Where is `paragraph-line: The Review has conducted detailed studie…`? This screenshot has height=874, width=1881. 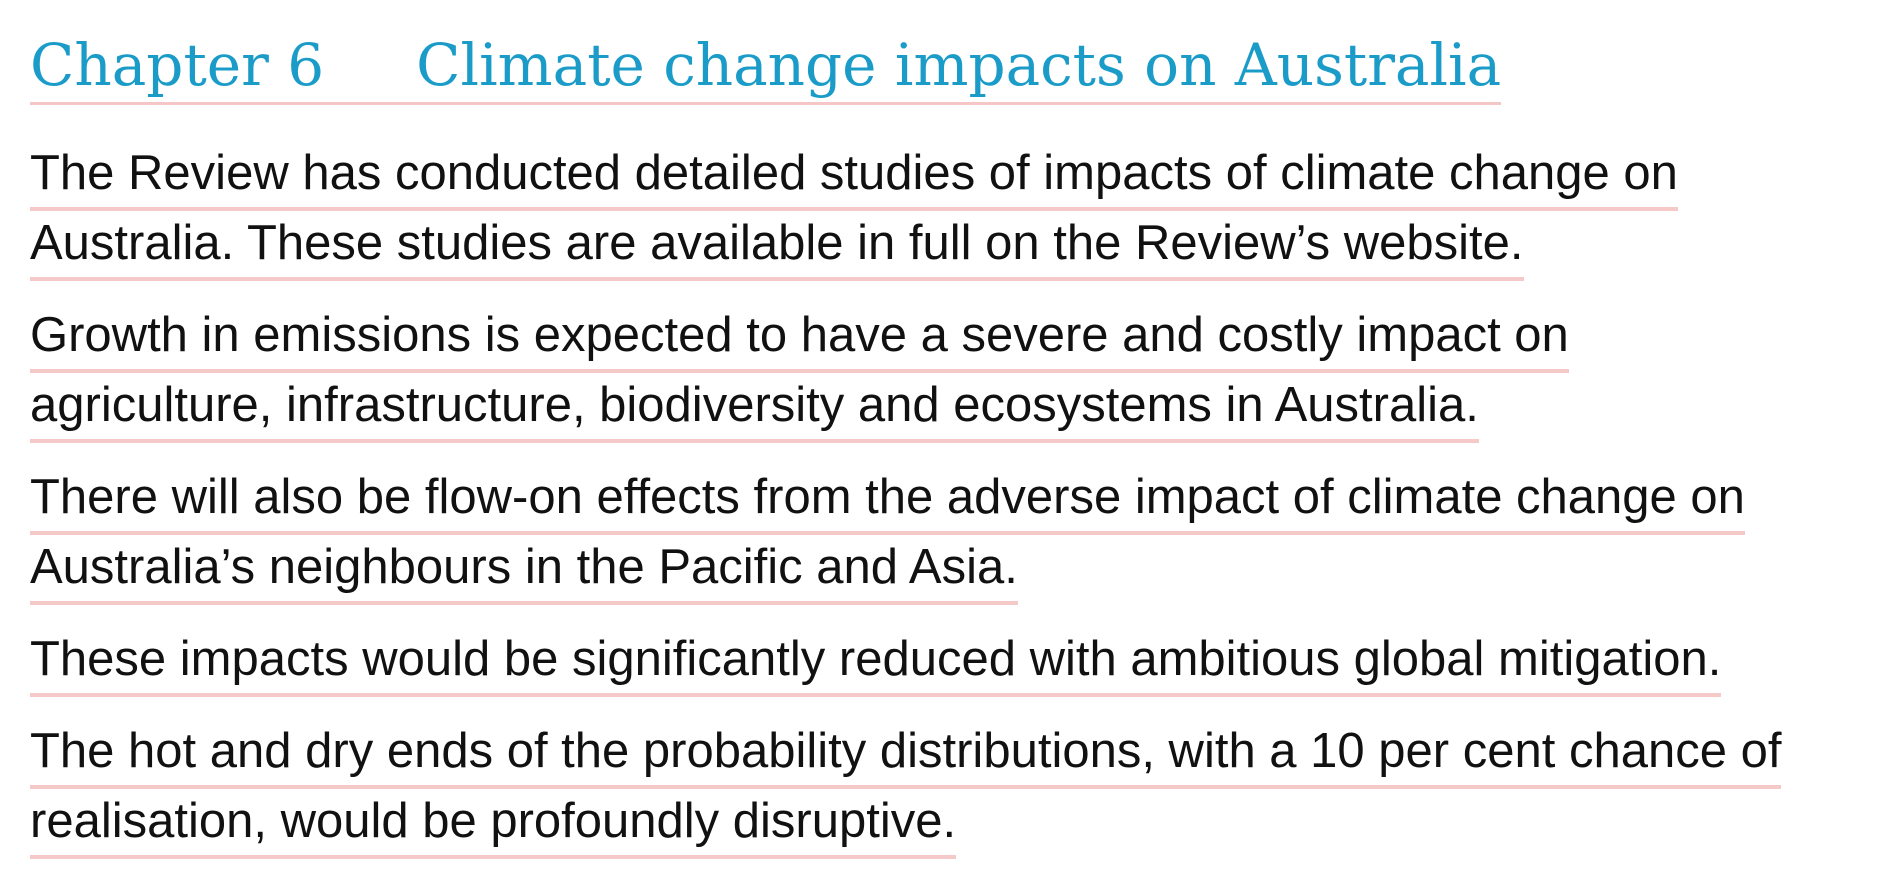
paragraph-line: The Review has conducted detailed studie… is located at coordinates (854, 175).